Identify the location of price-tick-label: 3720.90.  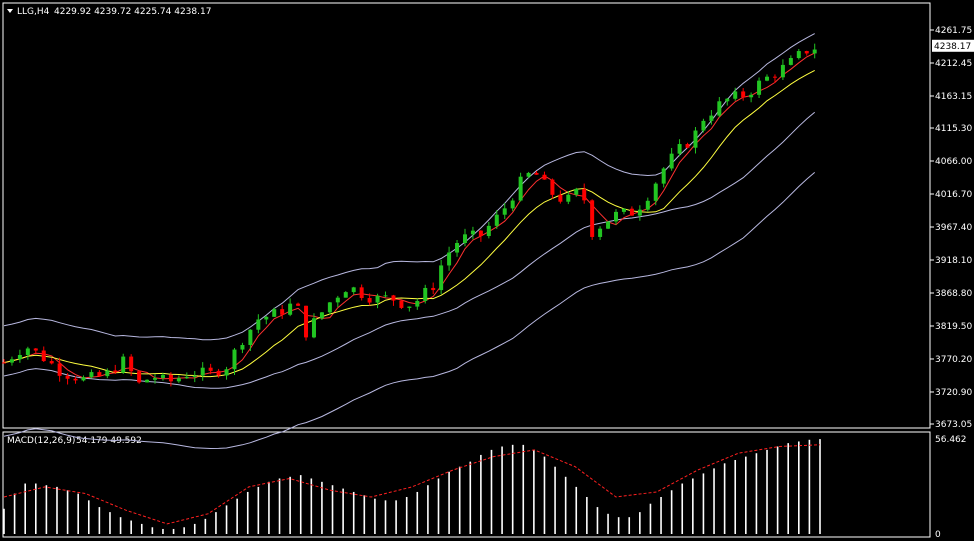
(953, 393).